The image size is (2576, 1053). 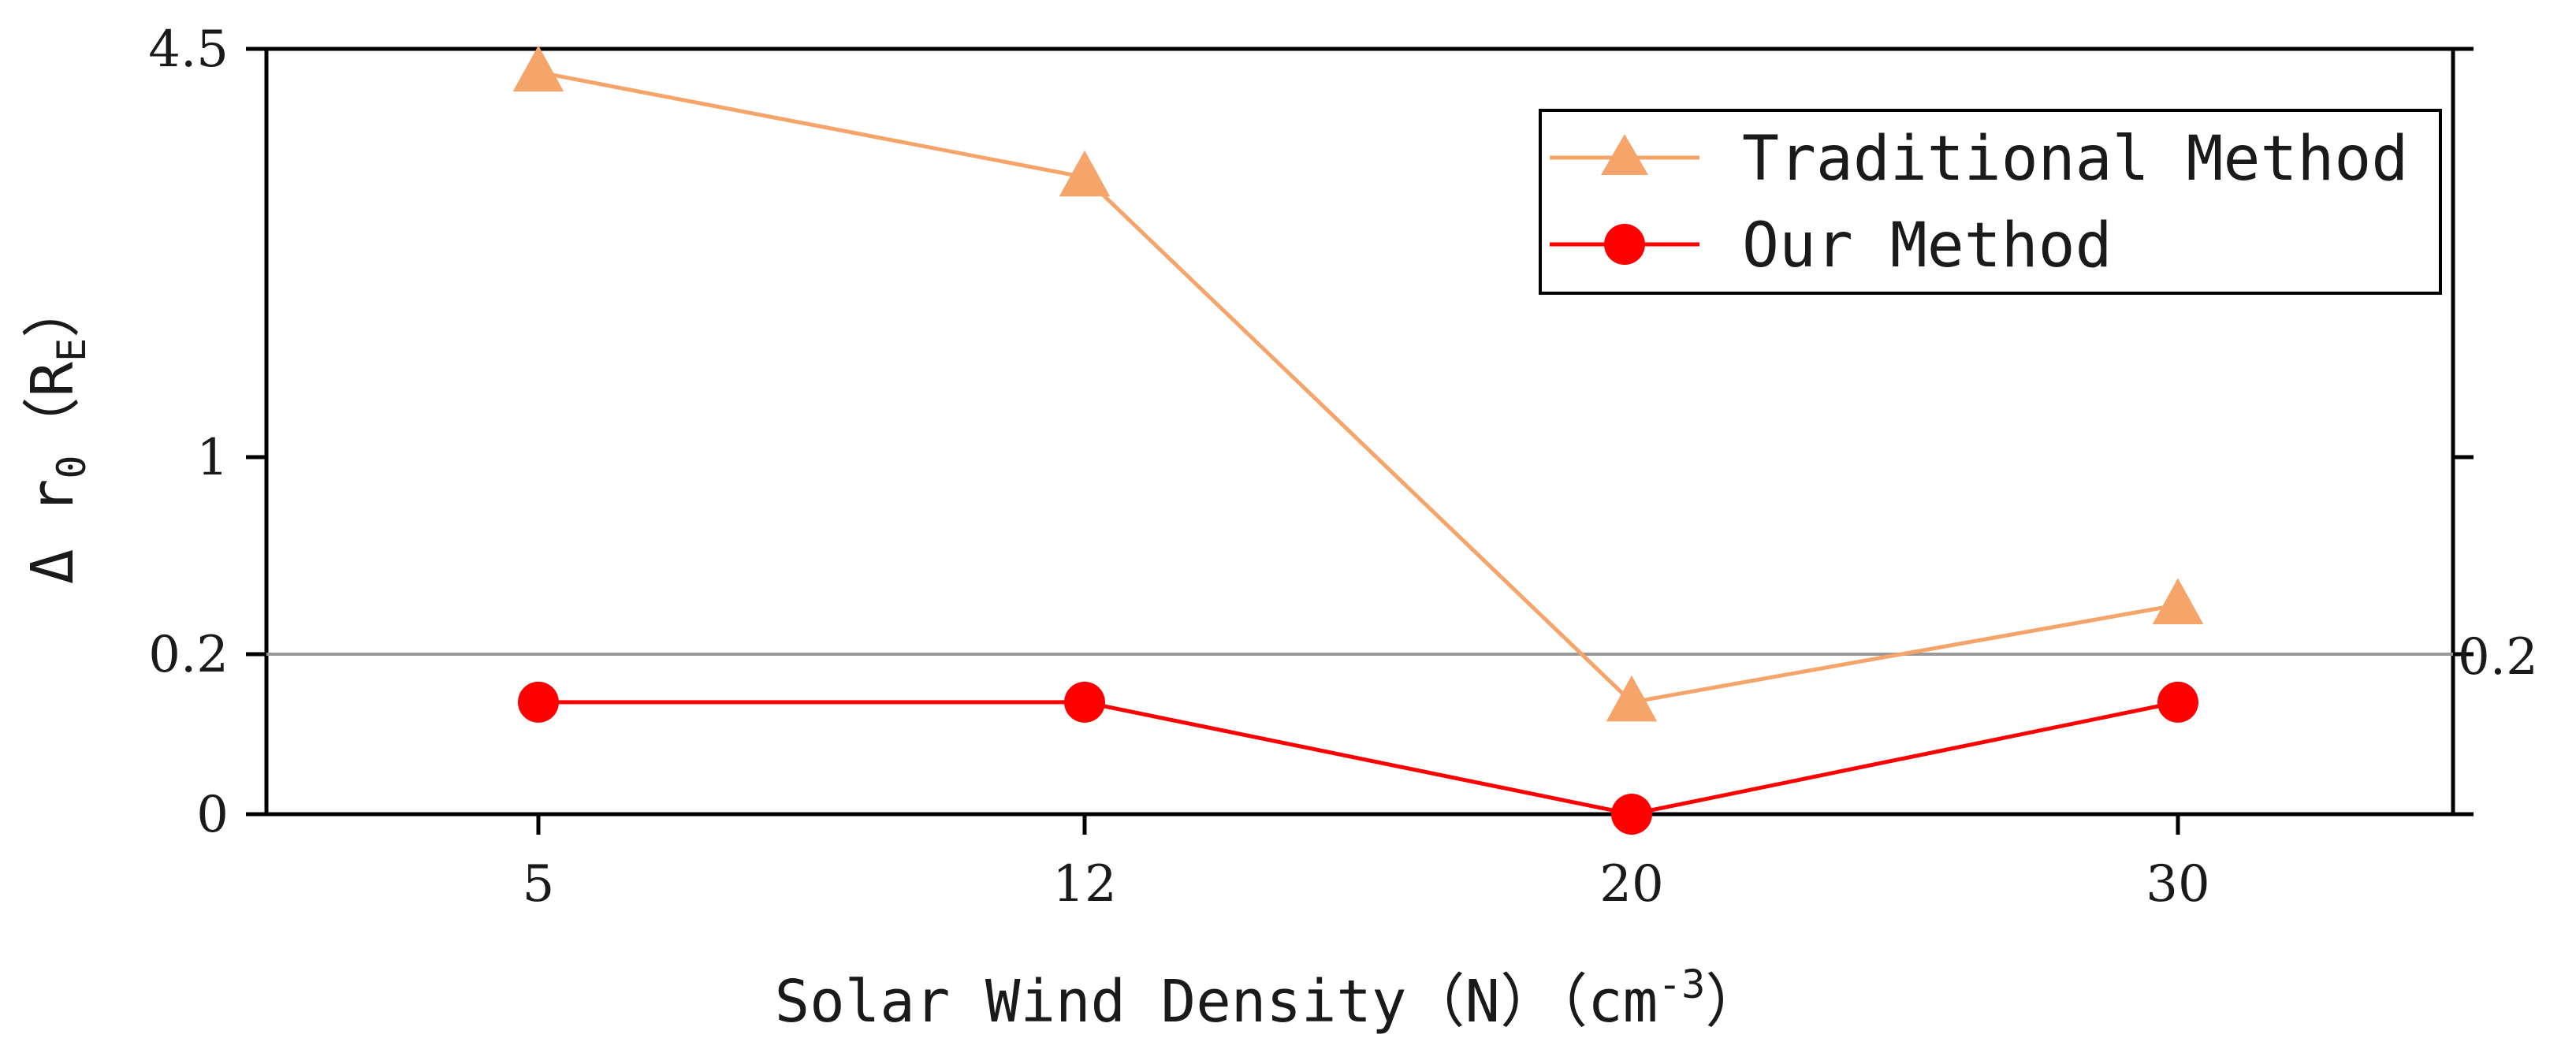 I want to click on y-axis-title-mid: （R, so click(x=53, y=408).